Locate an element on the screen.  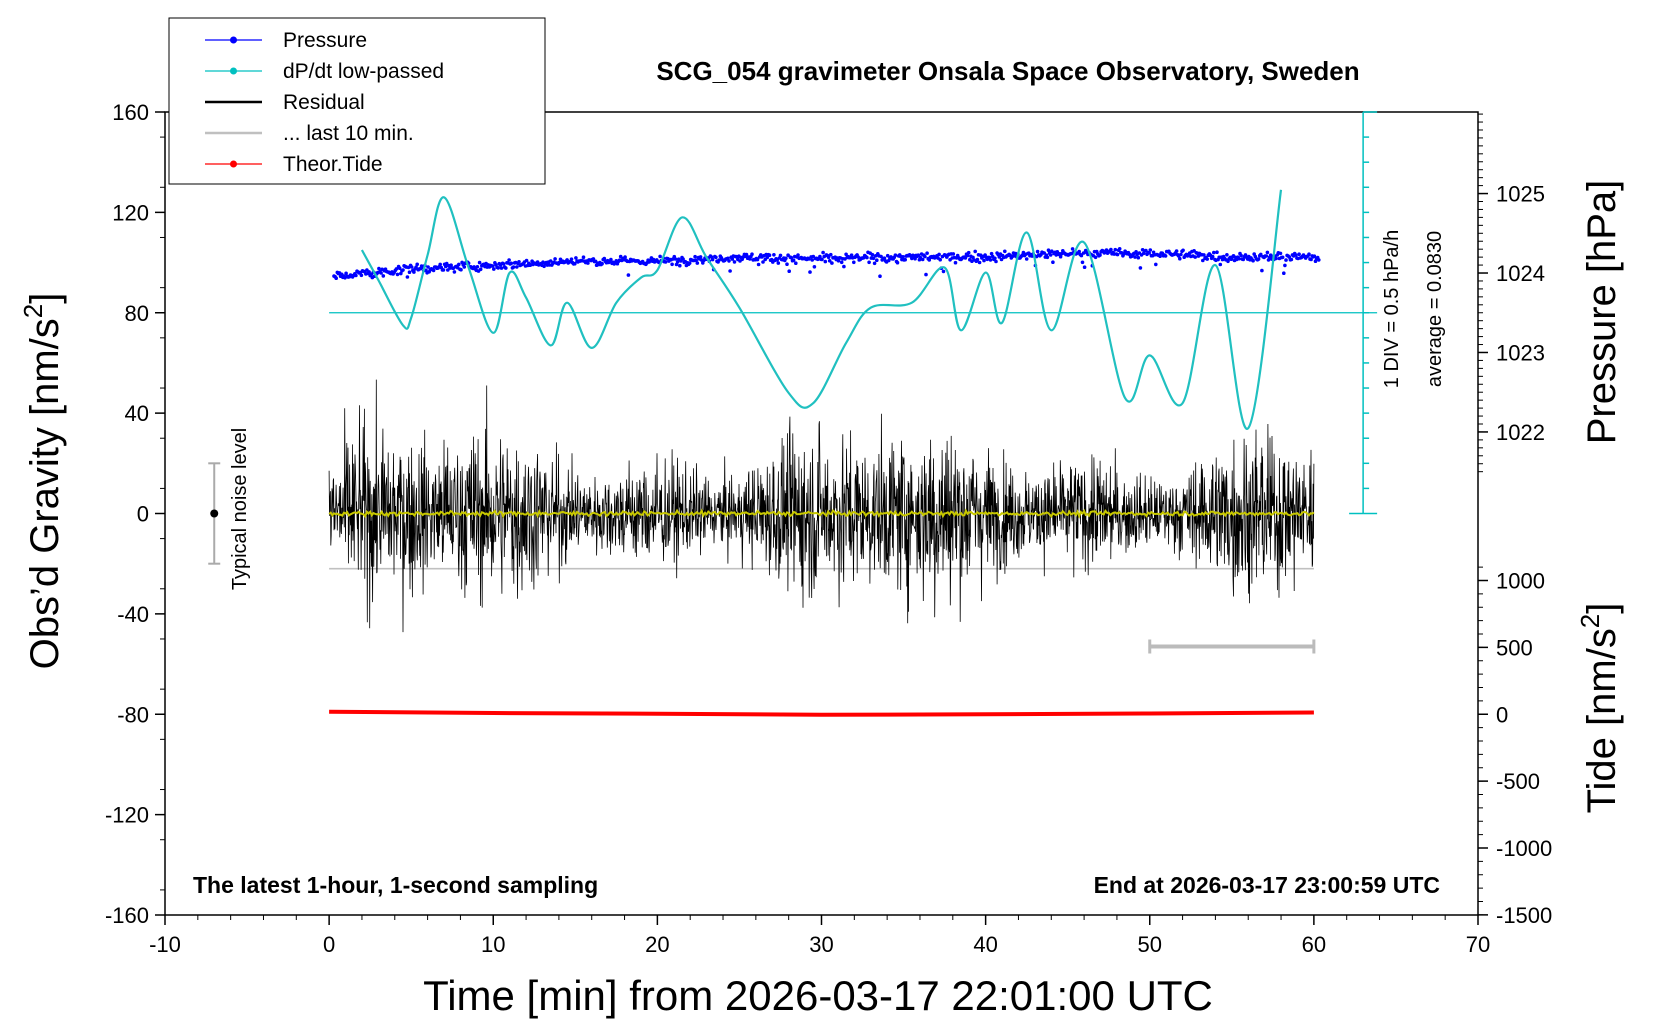
x-tick-label: 70 is located at coordinates (1478, 944).